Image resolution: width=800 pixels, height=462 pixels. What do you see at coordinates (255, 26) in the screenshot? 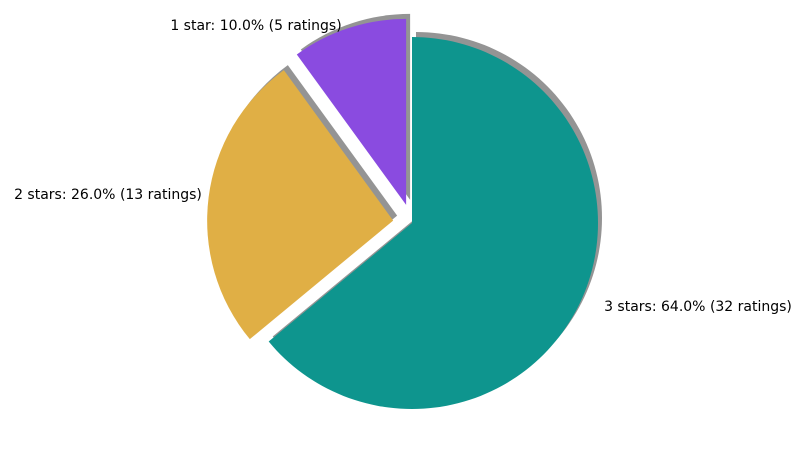
I see `slice-label-1-star: 1 star: 10.0% (5 ratings)` at bounding box center [255, 26].